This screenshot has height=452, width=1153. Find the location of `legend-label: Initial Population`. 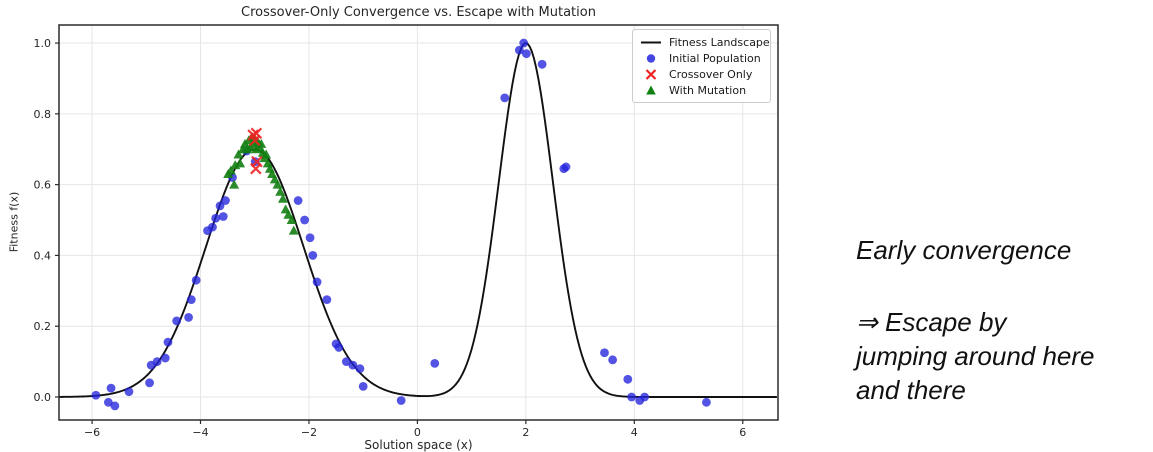

legend-label: Initial Population is located at coordinates (715, 58).